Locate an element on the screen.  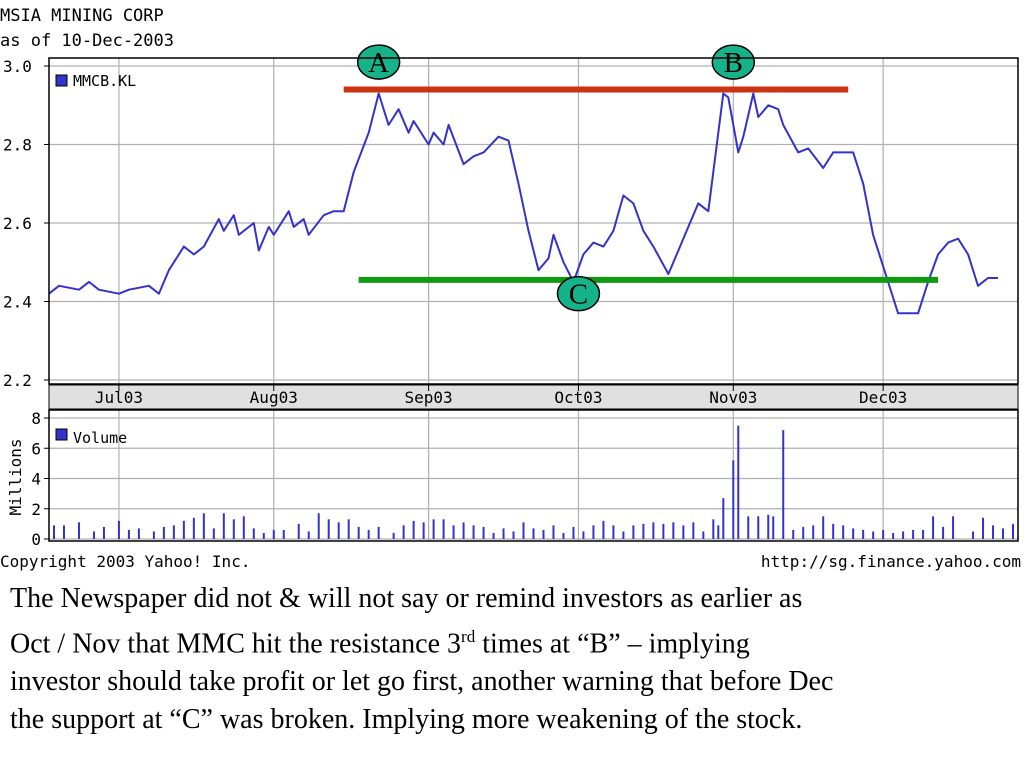
month-tick-label: Aug03 is located at coordinates (274, 397).